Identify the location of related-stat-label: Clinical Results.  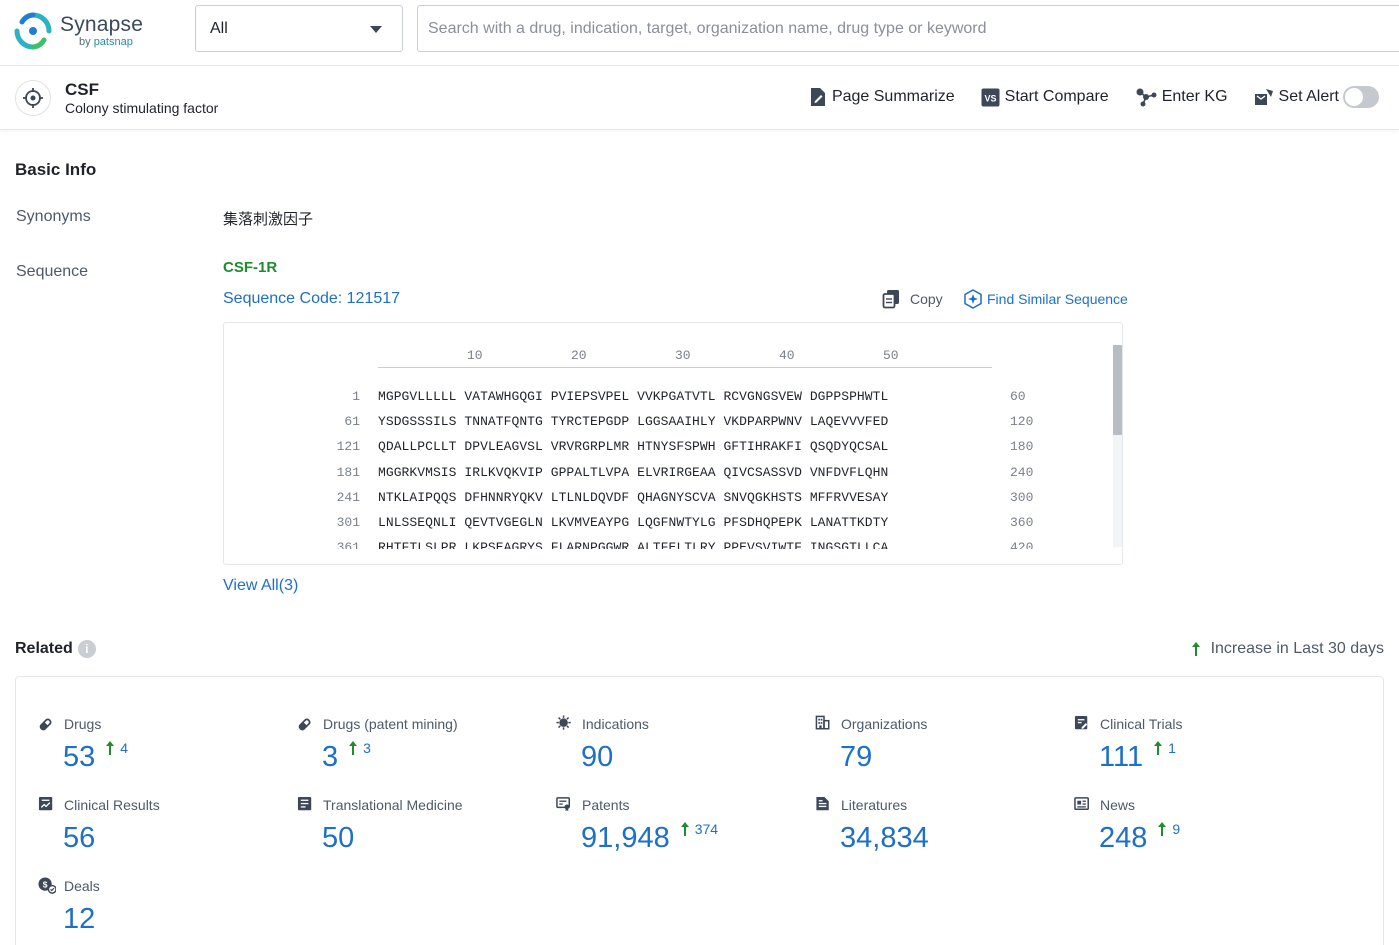
(112, 805).